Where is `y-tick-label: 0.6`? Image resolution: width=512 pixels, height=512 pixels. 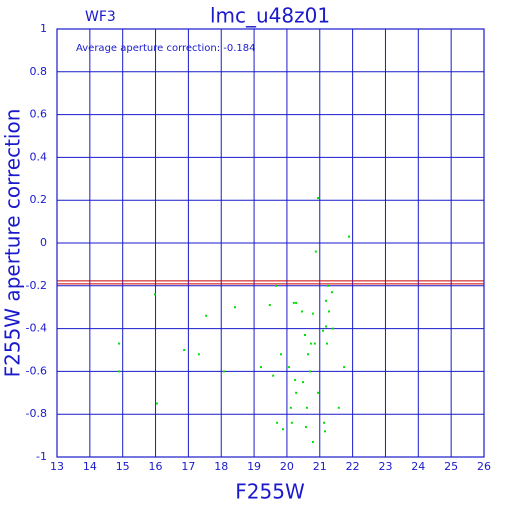 y-tick-label: 0.6 is located at coordinates (39, 114).